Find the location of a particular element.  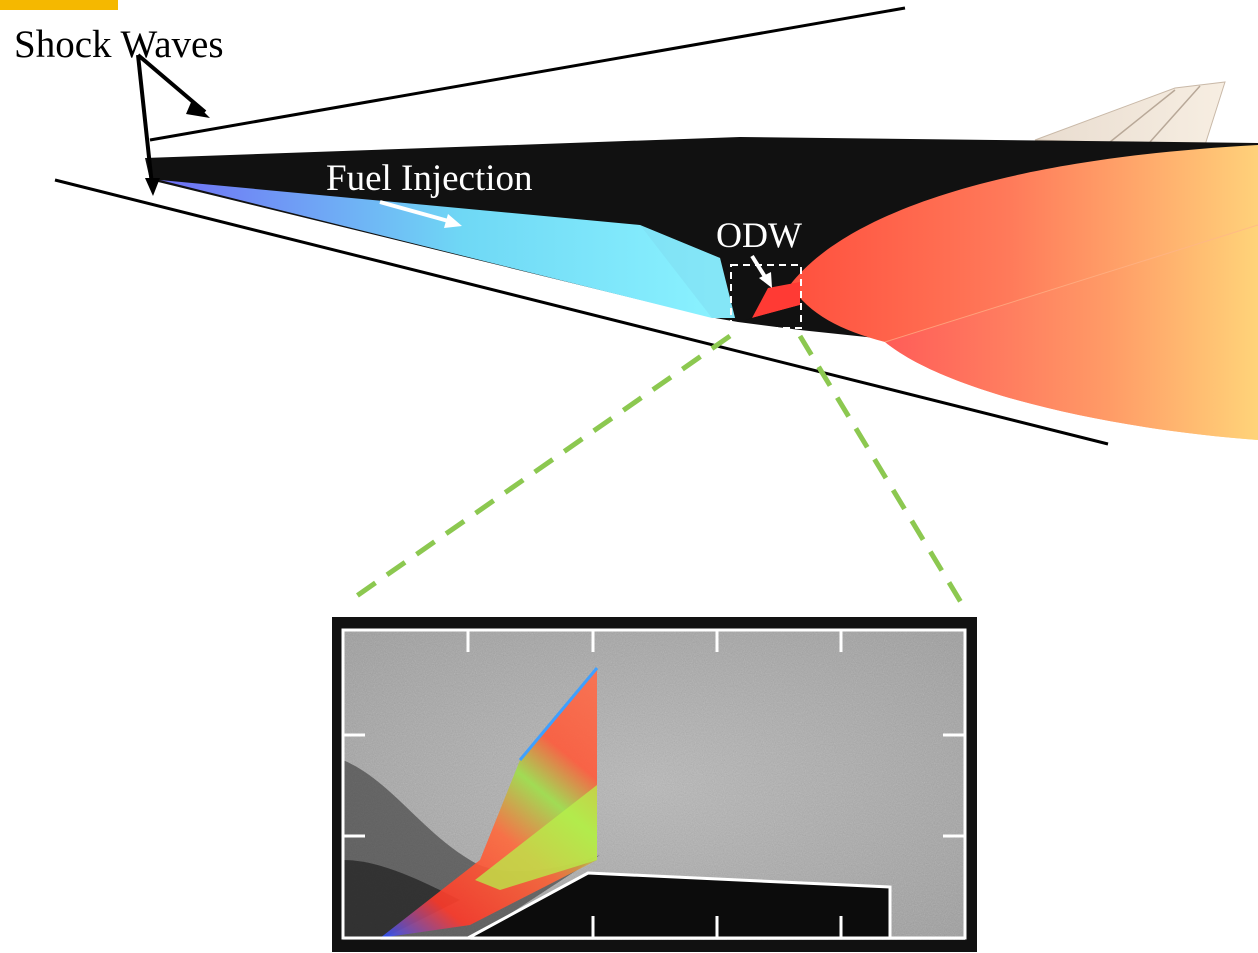

label-shock-waves: Shock Waves is located at coordinates (119, 44).